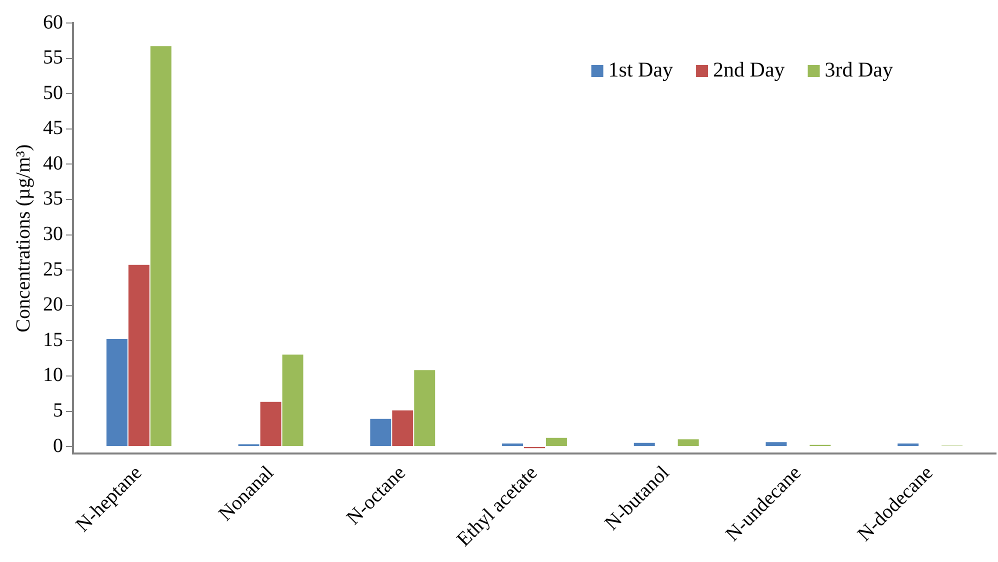 The height and width of the screenshot is (562, 998). Describe the element at coordinates (58, 445) in the screenshot. I see `y-tick-label: 0` at that location.